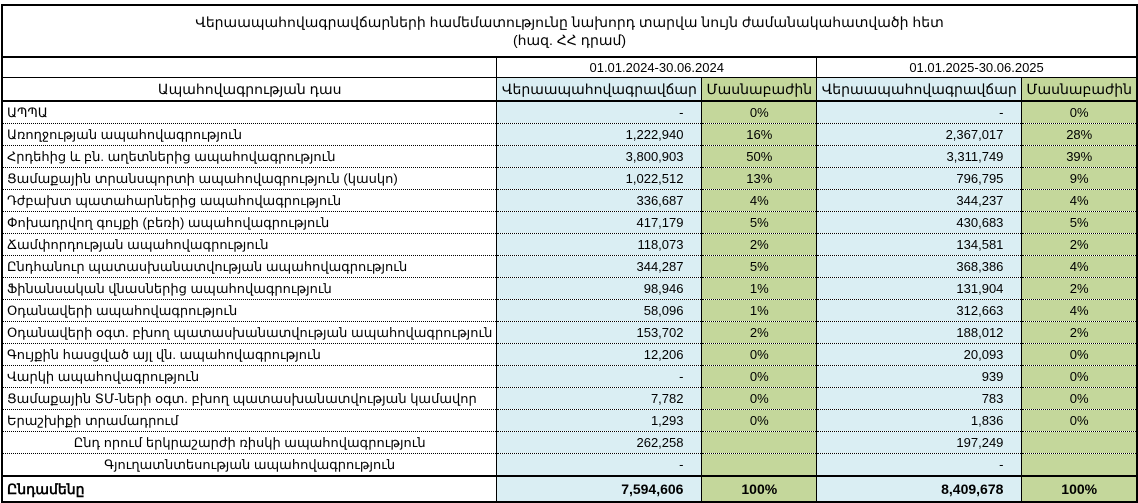  What do you see at coordinates (919, 288) in the screenshot?
I see `premium-2025-cell: 131,904` at bounding box center [919, 288].